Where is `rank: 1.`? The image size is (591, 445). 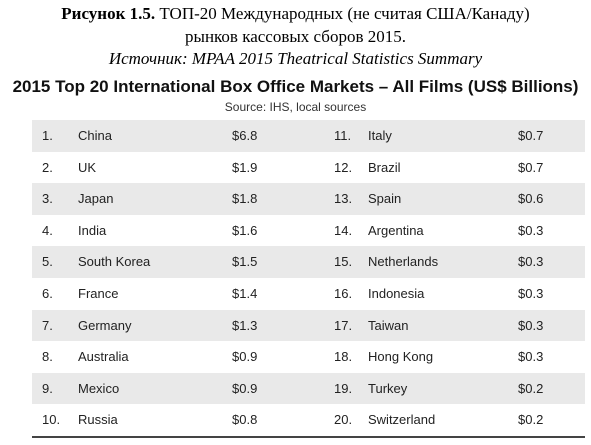
rank: 1. is located at coordinates (47, 135).